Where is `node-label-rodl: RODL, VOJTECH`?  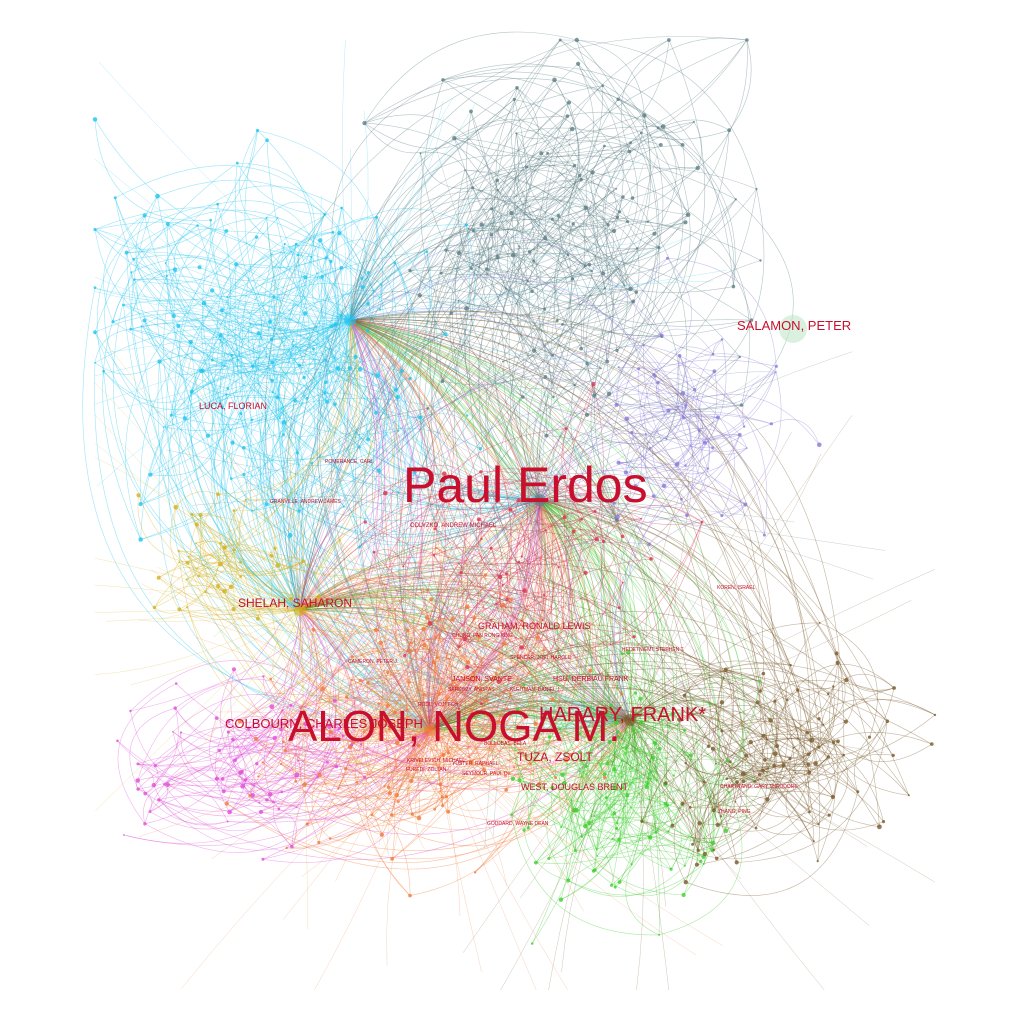
node-label-rodl: RODL, VOJTECH is located at coordinates (438, 705).